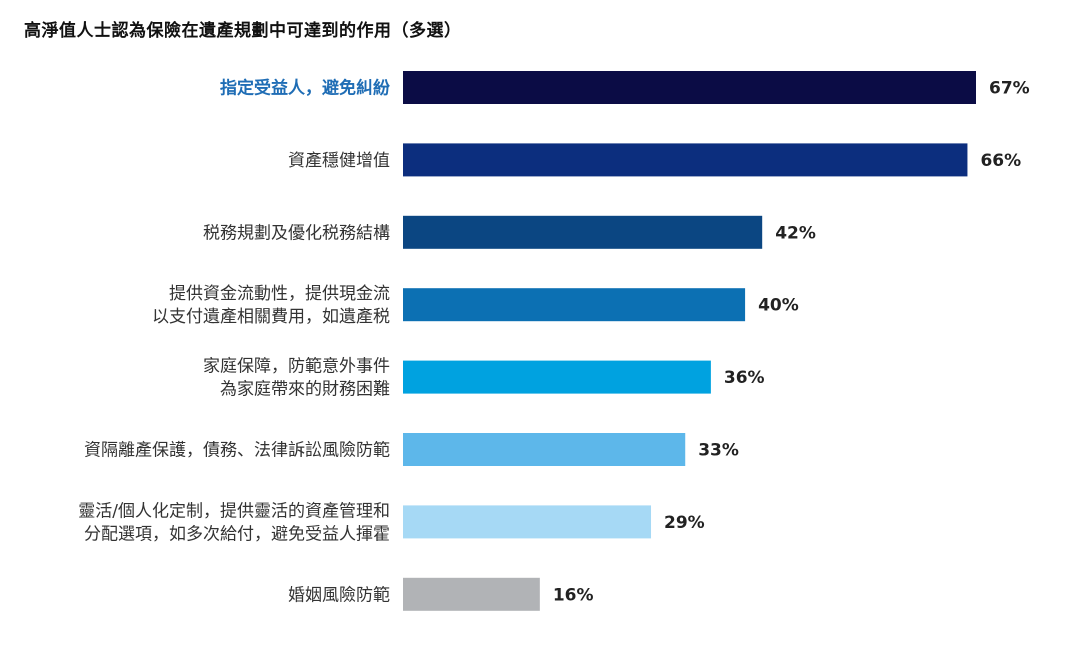  Describe the element at coordinates (243, 31) in the screenshot. I see `chart-title: 高淨值人士認為保險在遺產規劃中可達到的作用（多選）` at that location.